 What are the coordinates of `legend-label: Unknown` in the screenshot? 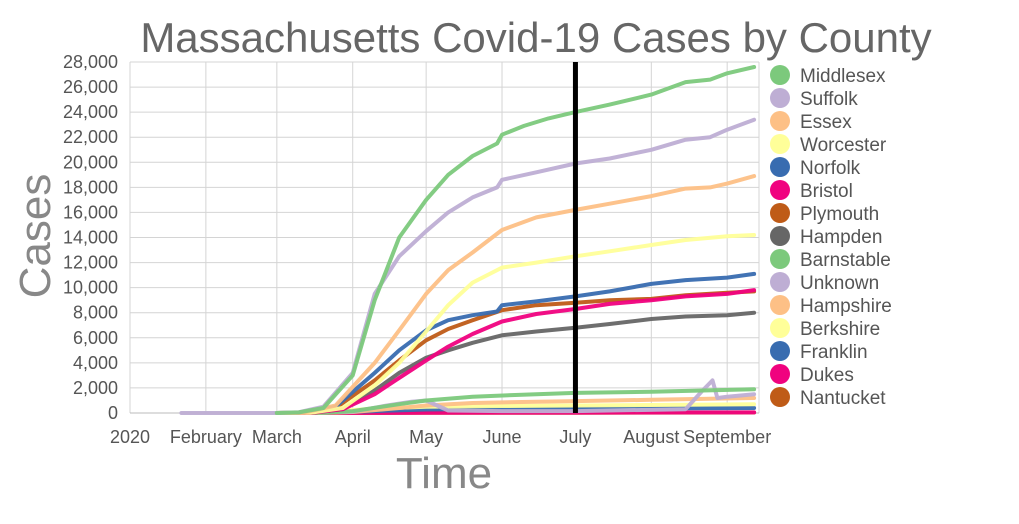 It's located at (839, 283).